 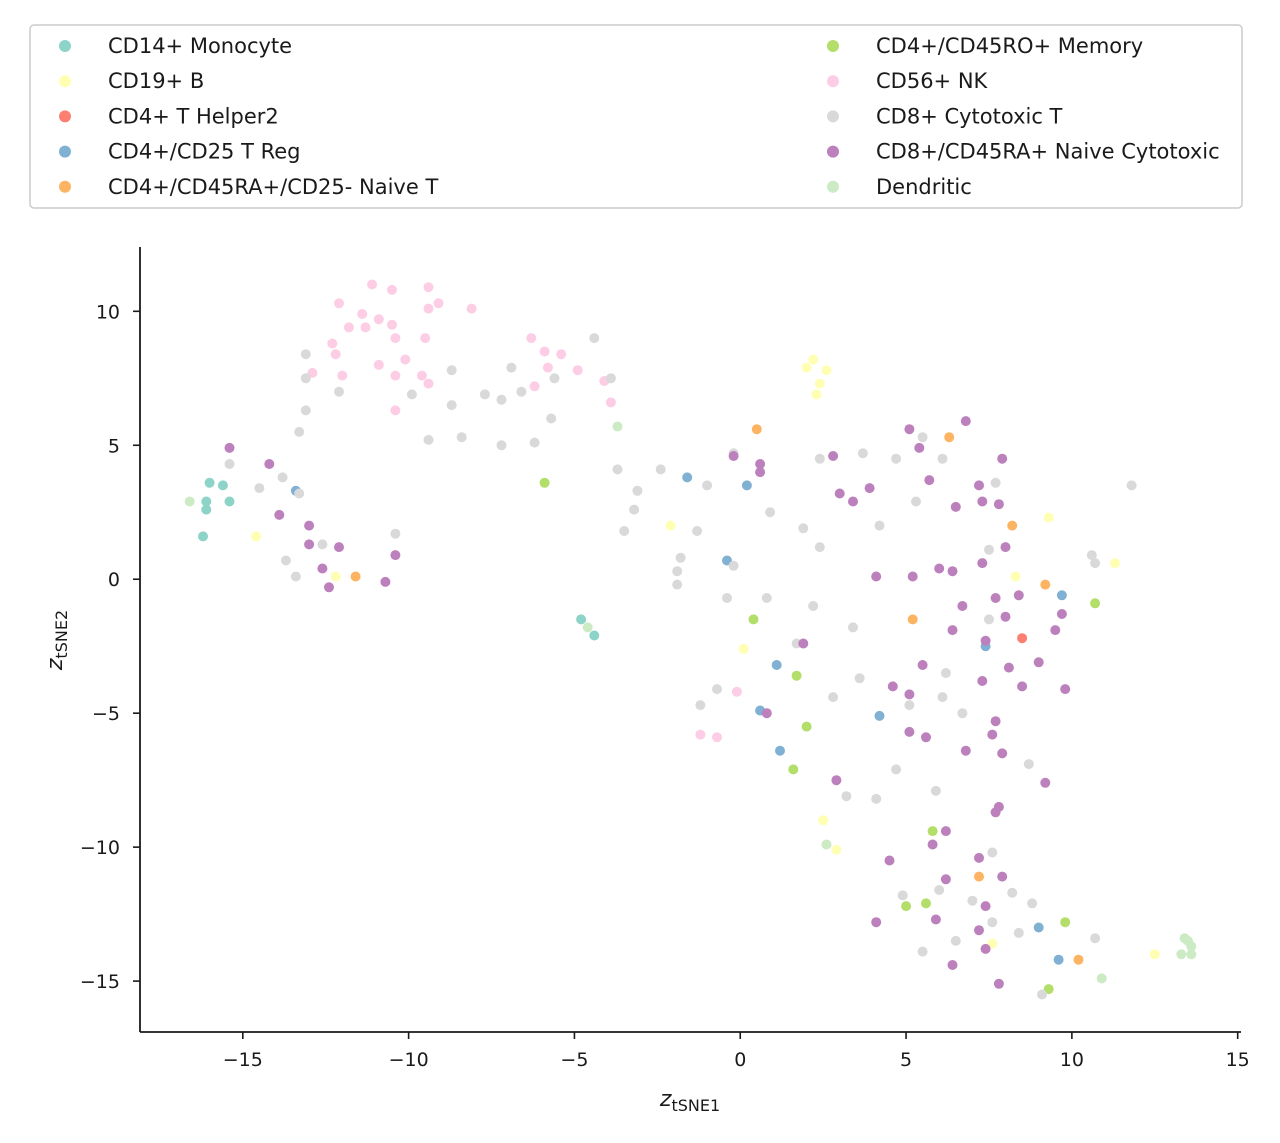 What do you see at coordinates (574, 1060) in the screenshot?
I see `x-tick-label: −5` at bounding box center [574, 1060].